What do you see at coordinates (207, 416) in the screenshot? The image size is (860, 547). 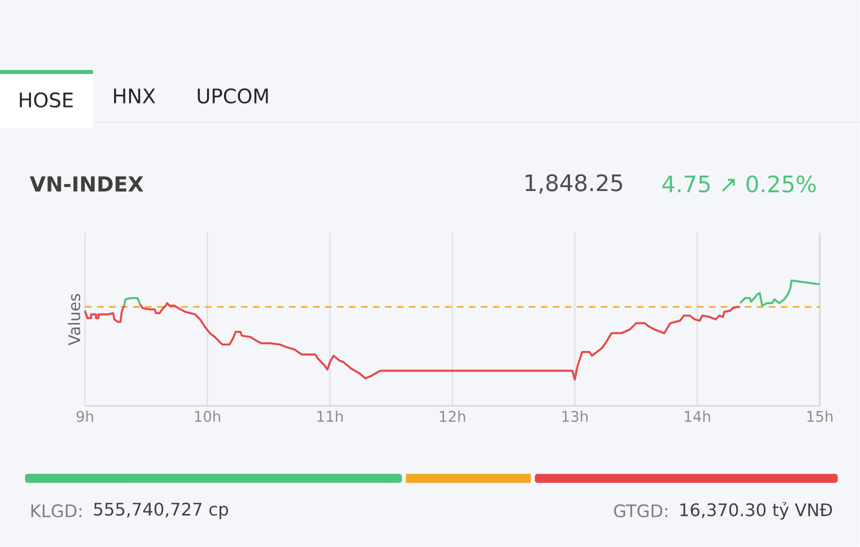 I see `x-tick-label: 10h` at bounding box center [207, 416].